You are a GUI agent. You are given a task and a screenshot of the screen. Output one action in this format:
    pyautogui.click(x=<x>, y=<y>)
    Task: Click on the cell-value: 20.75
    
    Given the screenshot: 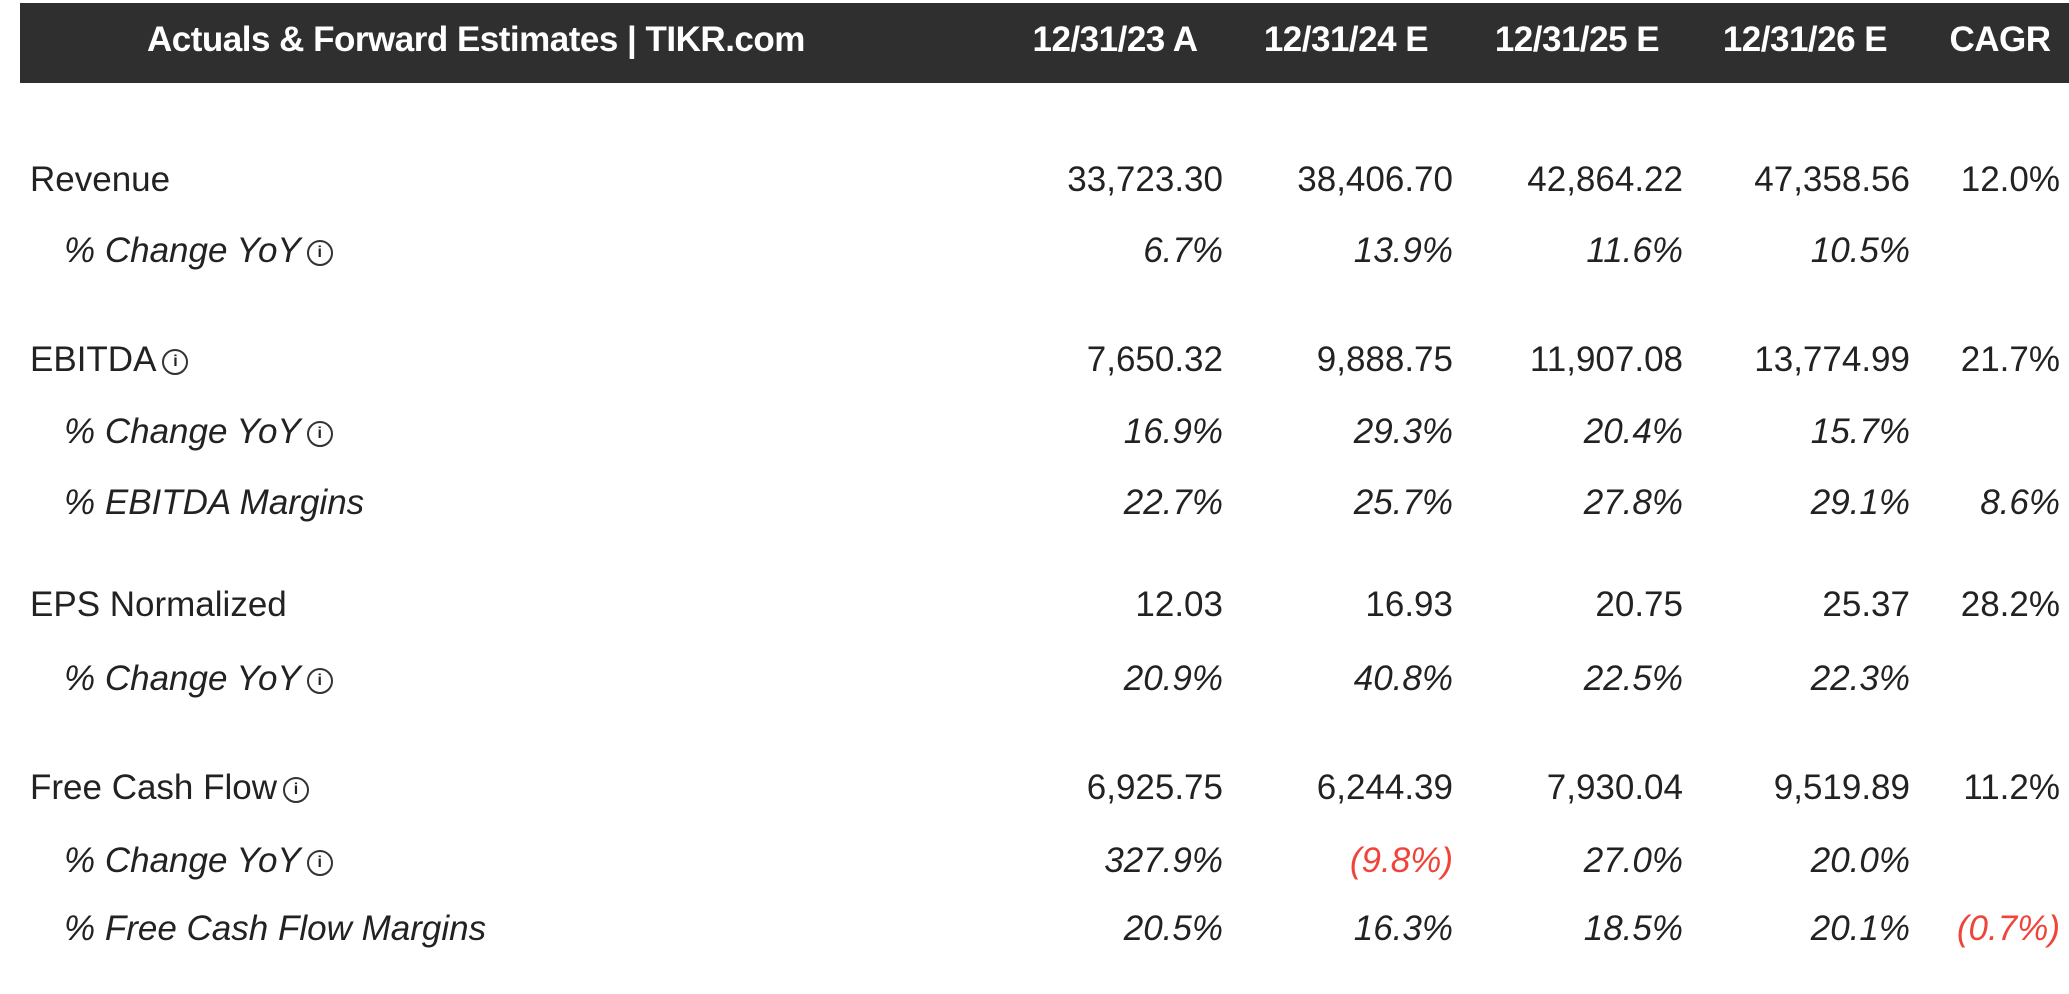 What is the action you would take?
    pyautogui.click(x=1639, y=604)
    